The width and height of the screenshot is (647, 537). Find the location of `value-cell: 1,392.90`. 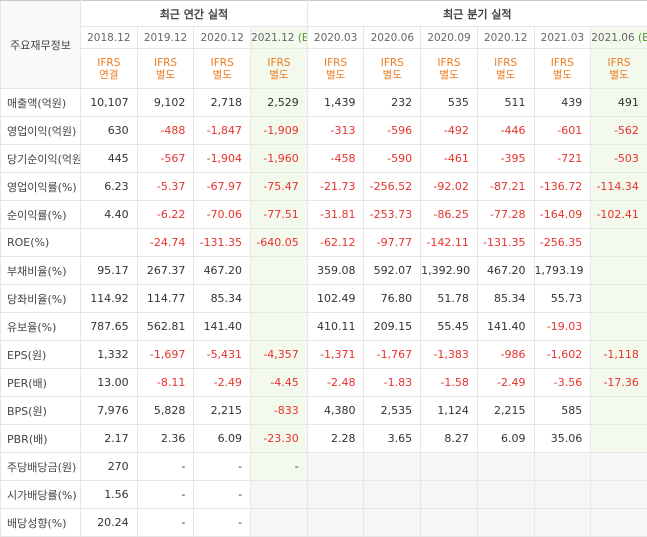

value-cell: 1,392.90 is located at coordinates (449, 270).